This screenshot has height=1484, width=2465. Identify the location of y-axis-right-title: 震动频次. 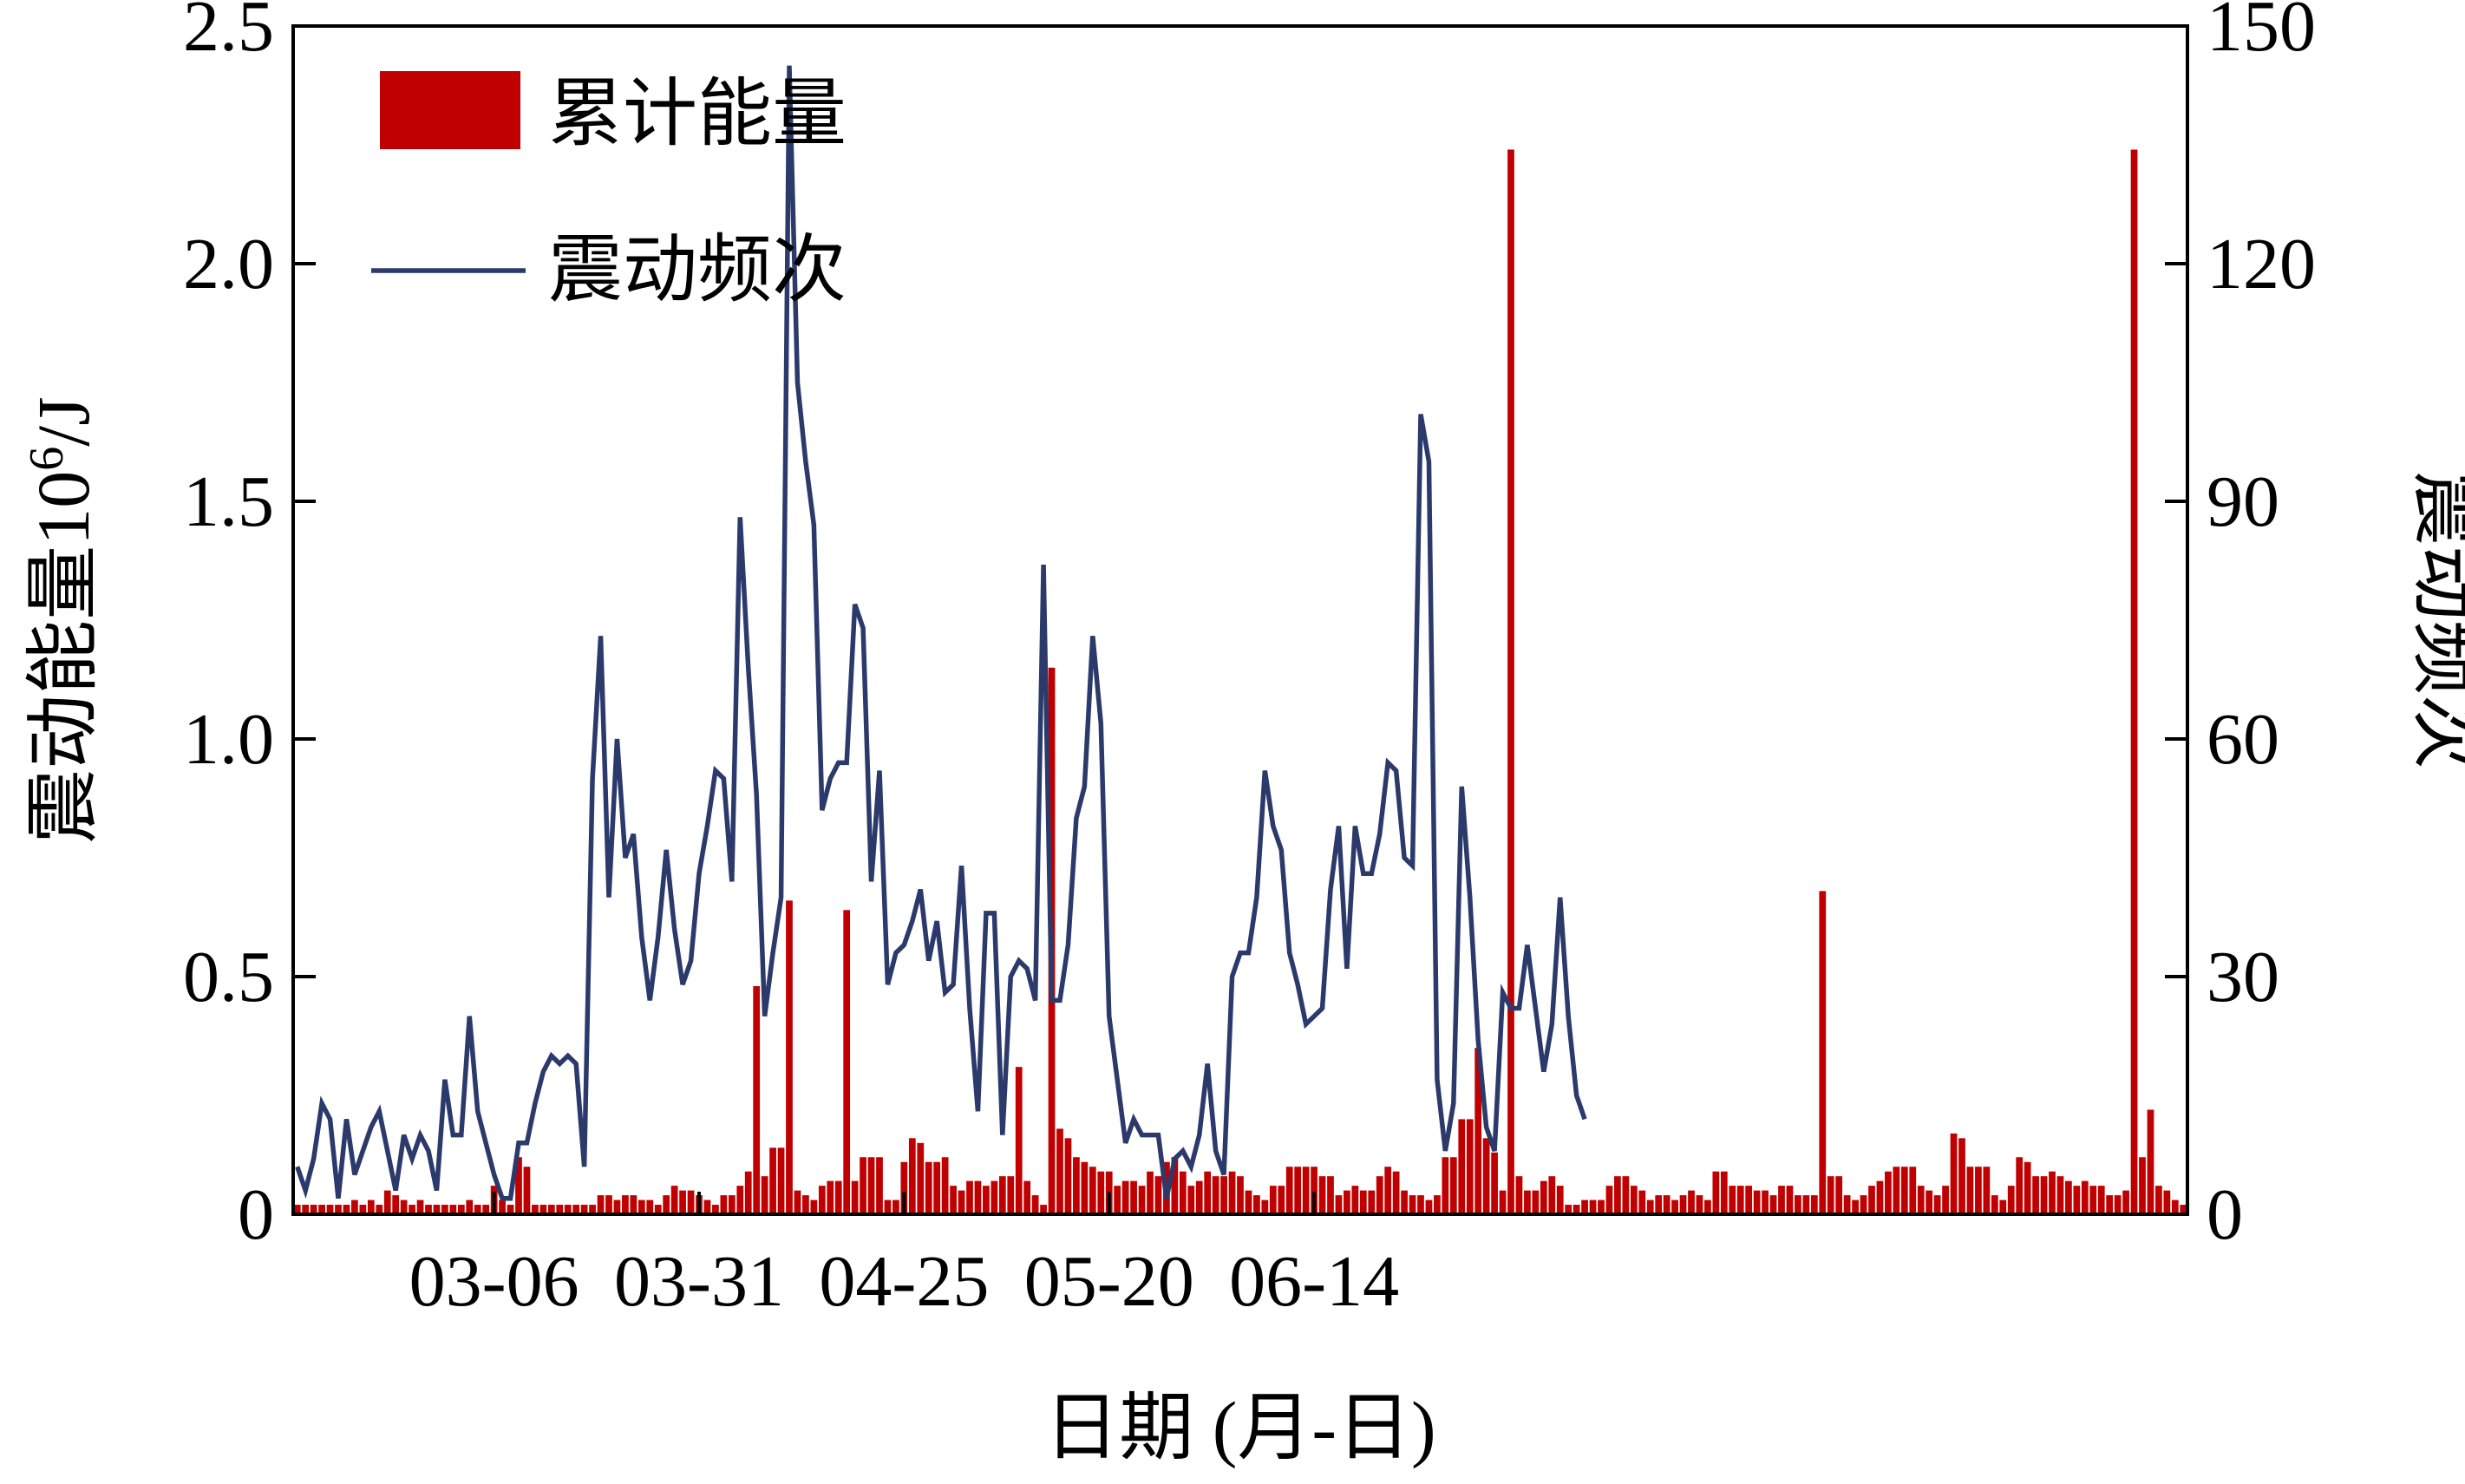
(2435, 620).